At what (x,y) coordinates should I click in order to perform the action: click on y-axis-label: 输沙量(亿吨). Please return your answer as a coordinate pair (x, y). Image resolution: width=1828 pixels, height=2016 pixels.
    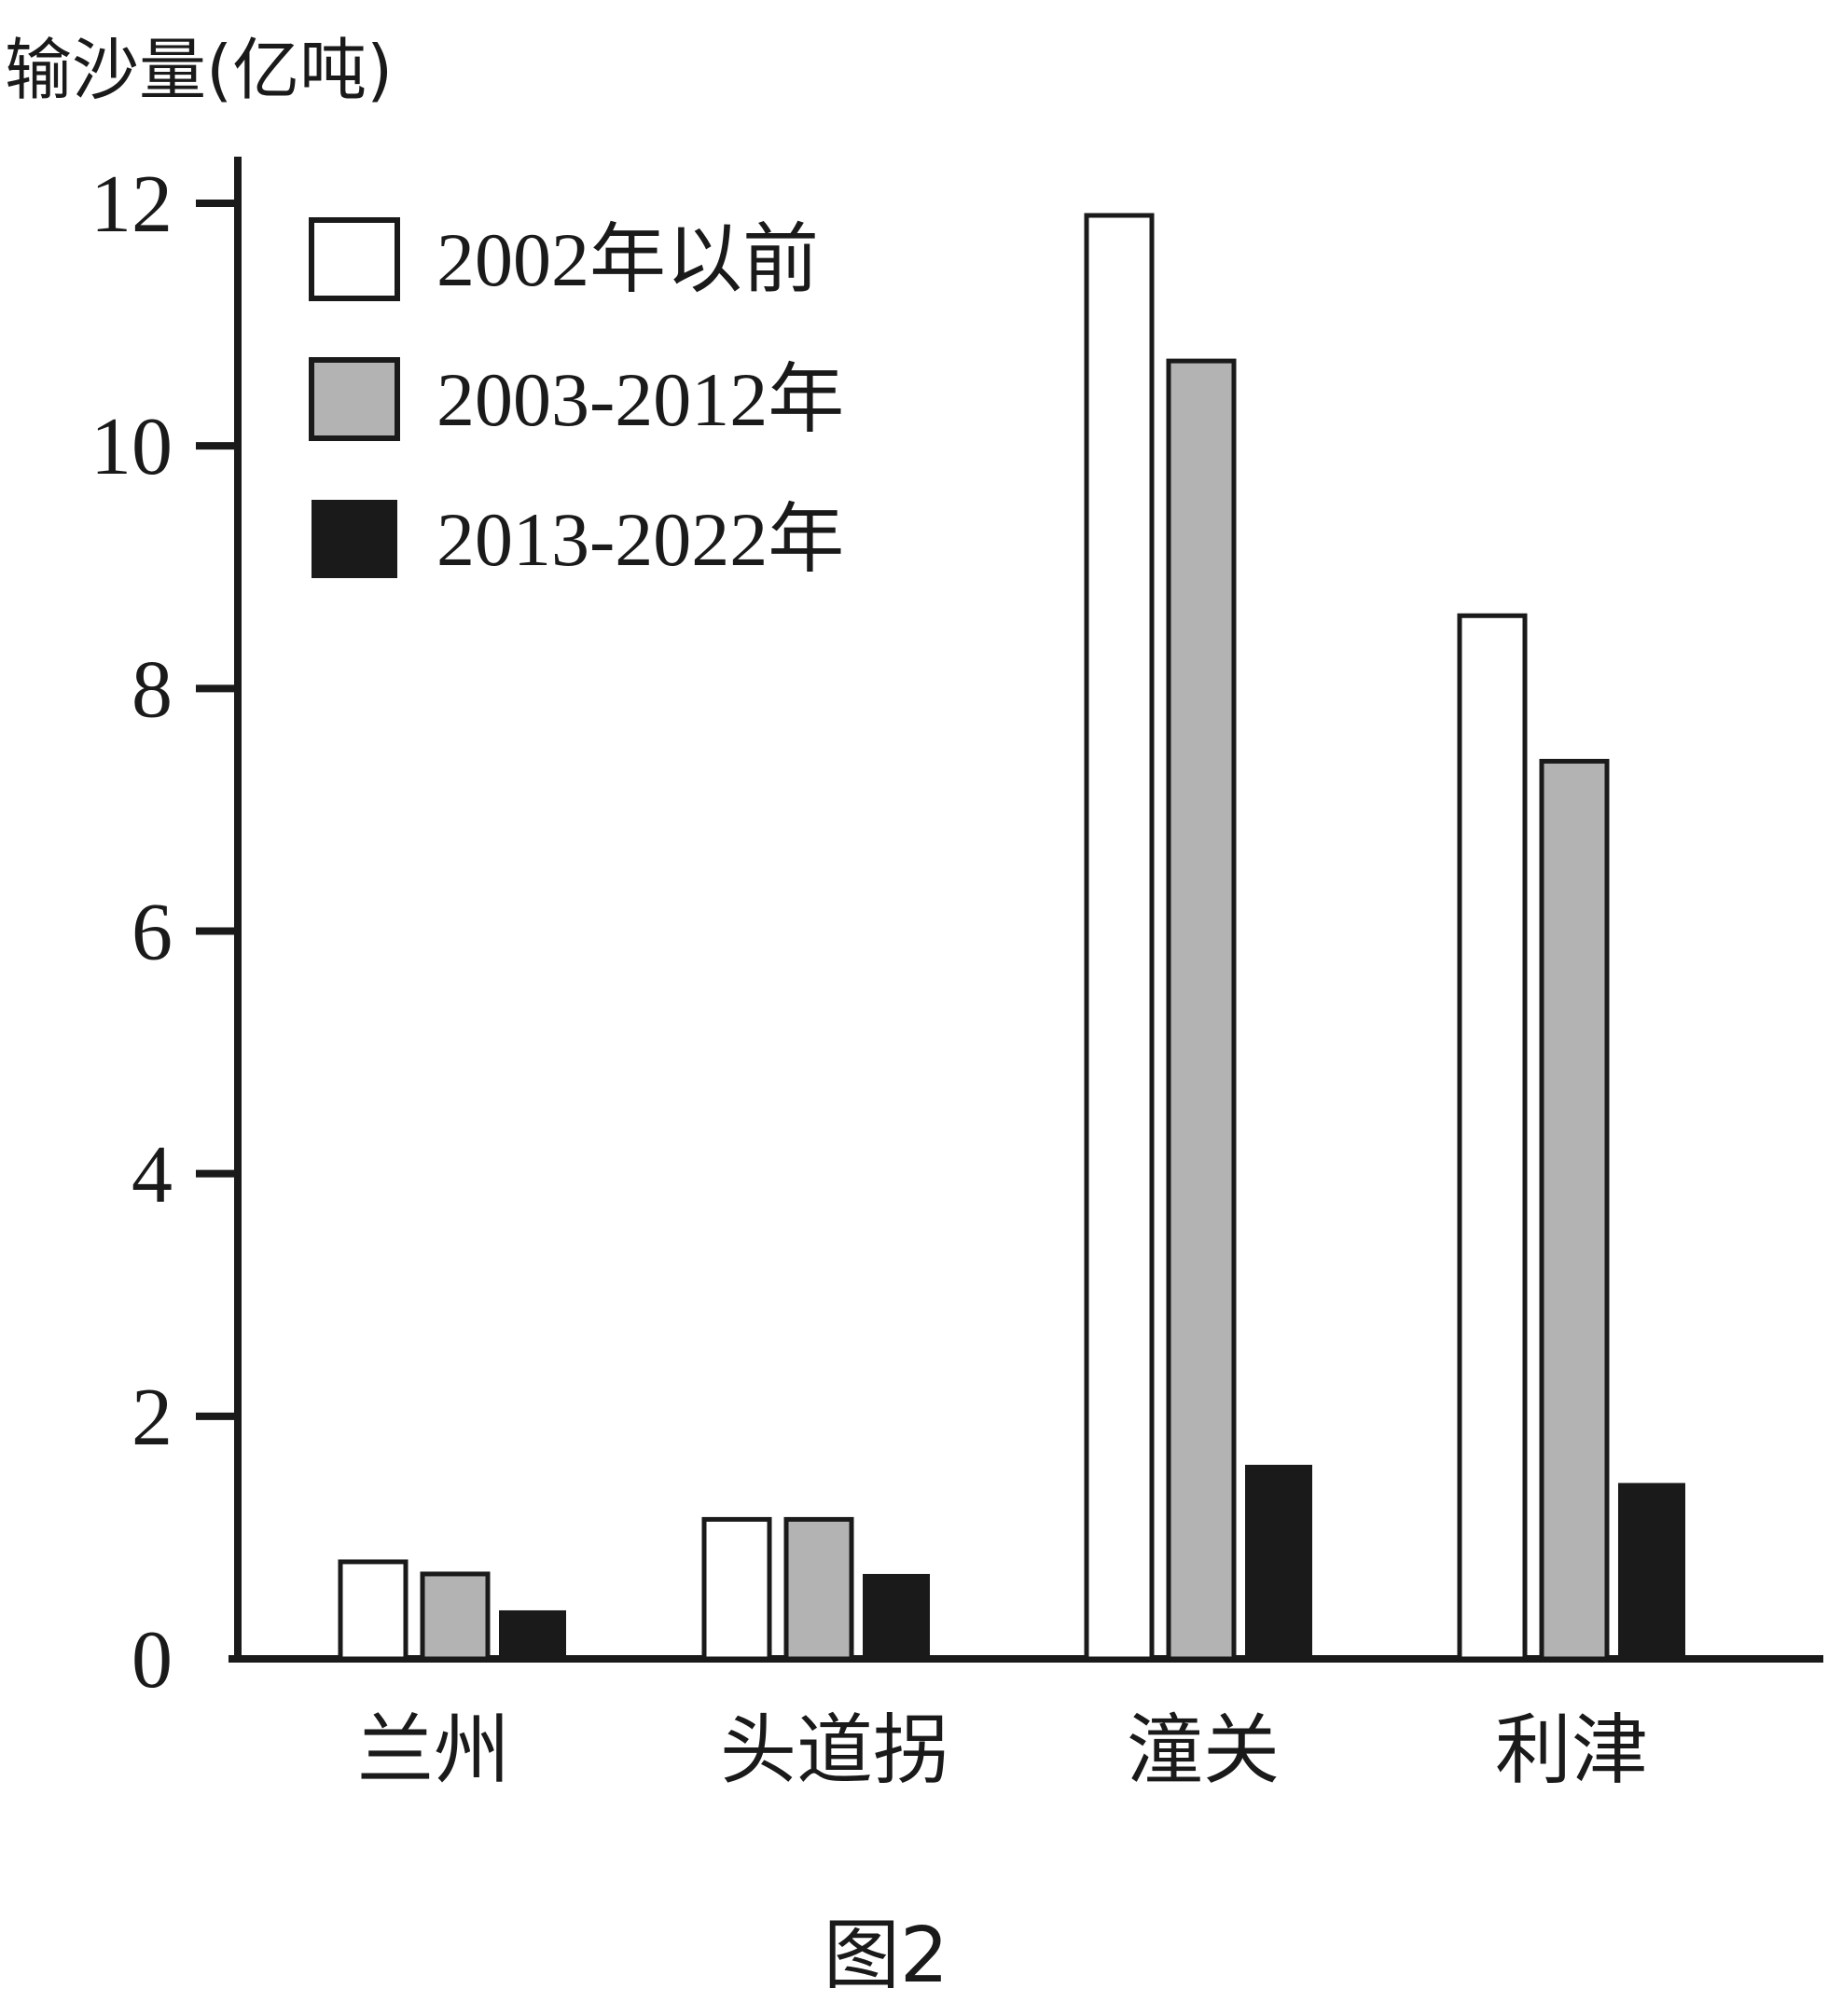
    Looking at the image, I should click on (199, 70).